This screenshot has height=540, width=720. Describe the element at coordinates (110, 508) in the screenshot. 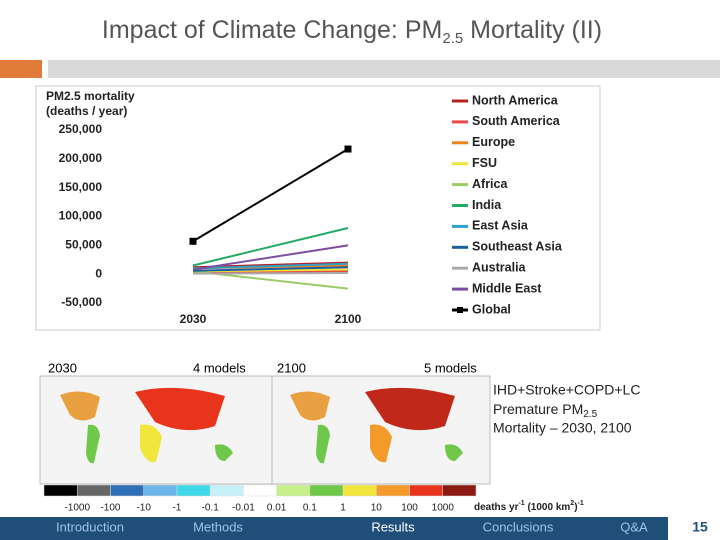

I see `scale-label: -100` at that location.